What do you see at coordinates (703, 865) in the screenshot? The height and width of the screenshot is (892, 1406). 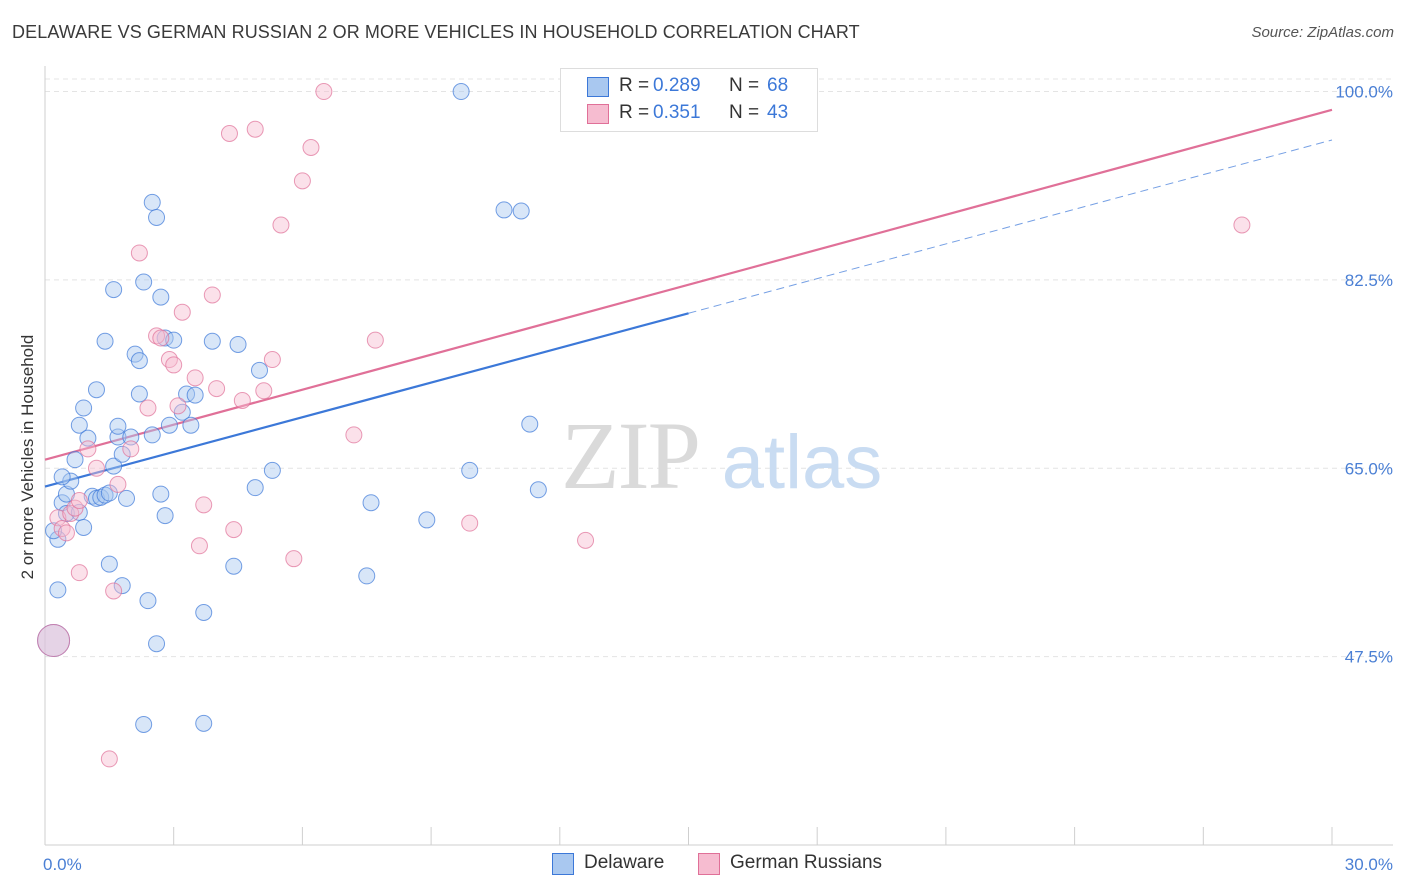 I see `series-legend: Delaware German Russians` at bounding box center [703, 865].